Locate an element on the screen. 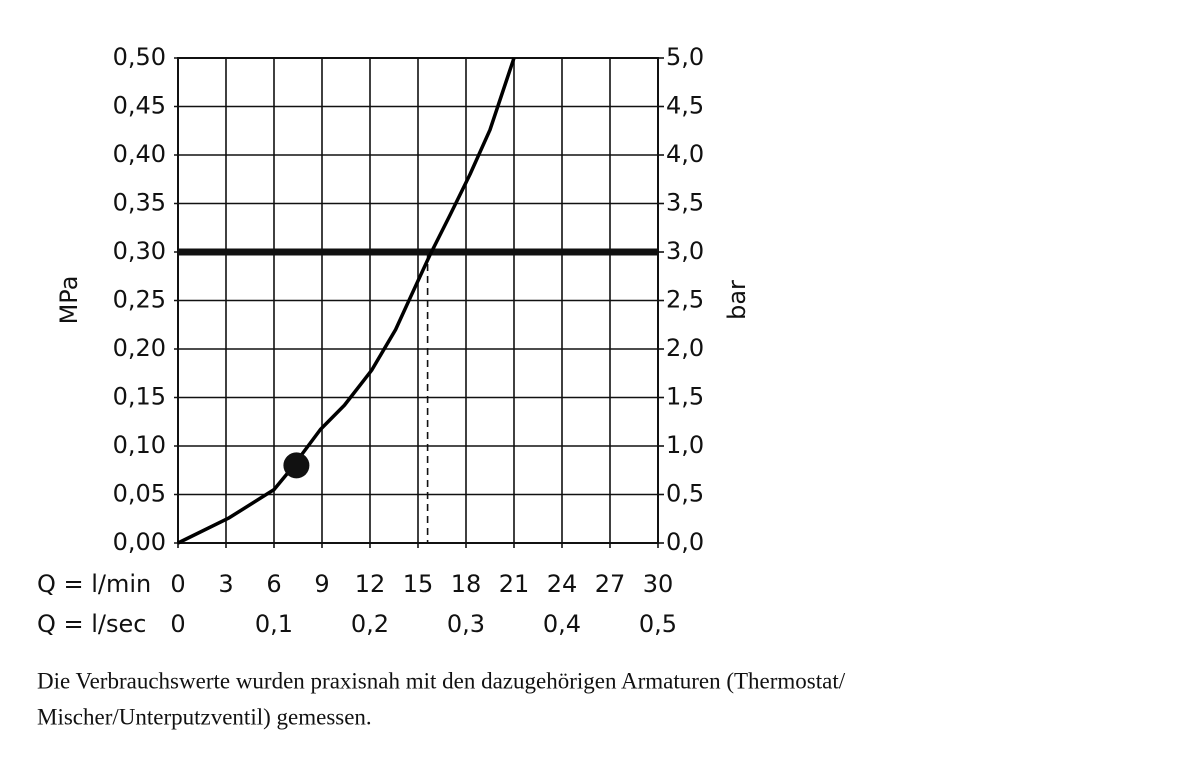 The height and width of the screenshot is (765, 1200). y2-tick-label: 2,5 is located at coordinates (685, 300).